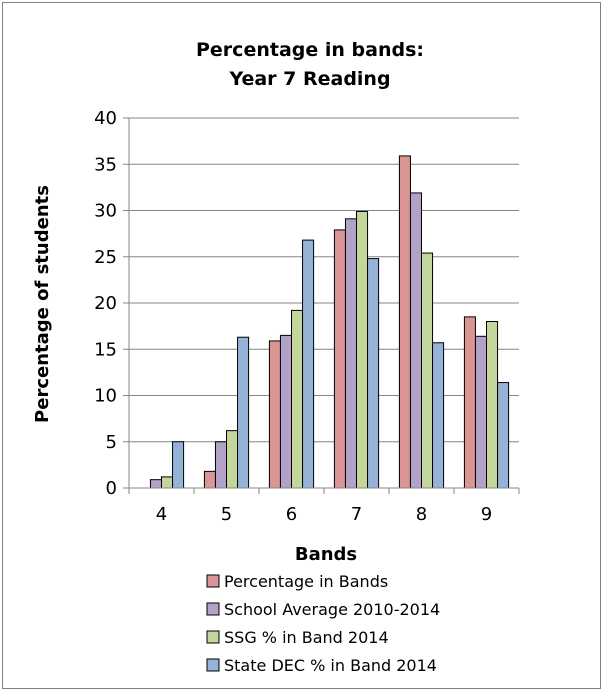 Image resolution: width=605 pixels, height=693 pixels. What do you see at coordinates (310, 50) in the screenshot?
I see `chart-title-line-1: Percentage in bands:` at bounding box center [310, 50].